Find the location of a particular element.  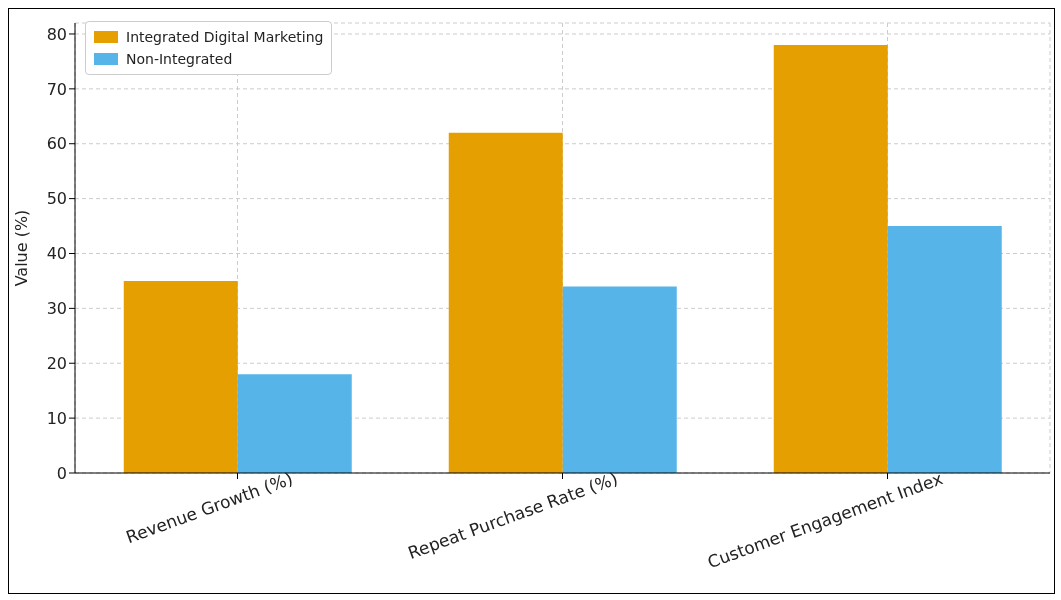

y-tick-label: 0 is located at coordinates (61, 473).